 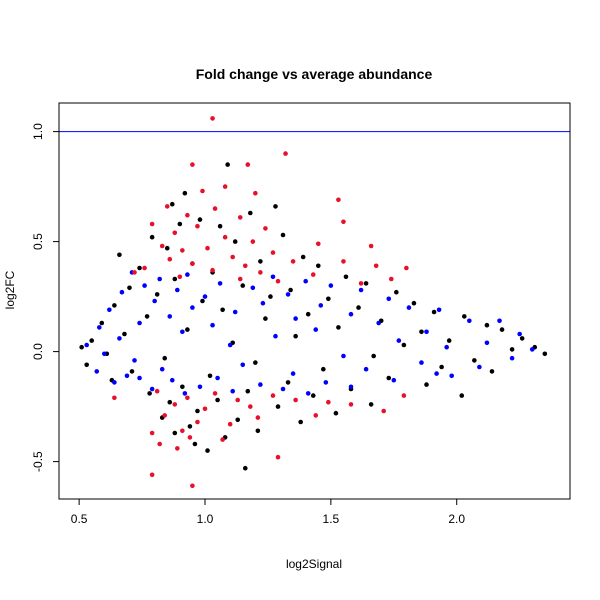 I want to click on chart-title: Fold change vs average abundance, so click(x=314, y=74).